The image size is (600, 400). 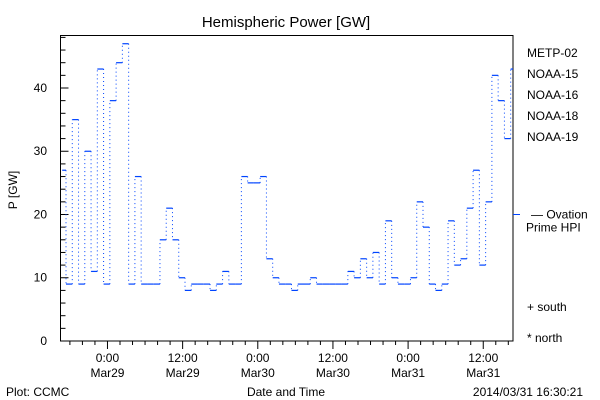 What do you see at coordinates (559, 214) in the screenshot?
I see `legend-ovation-label: — Ovation` at bounding box center [559, 214].